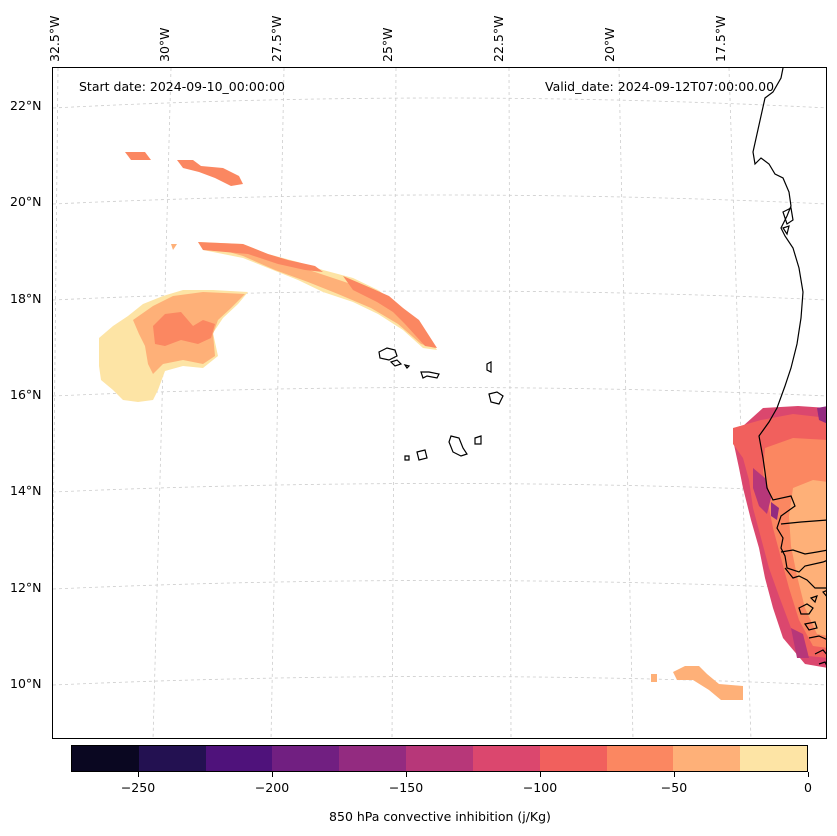 The height and width of the screenshot is (836, 837). Describe the element at coordinates (54, 38) in the screenshot. I see `lon-label-32-5w: 32.5°W` at that location.